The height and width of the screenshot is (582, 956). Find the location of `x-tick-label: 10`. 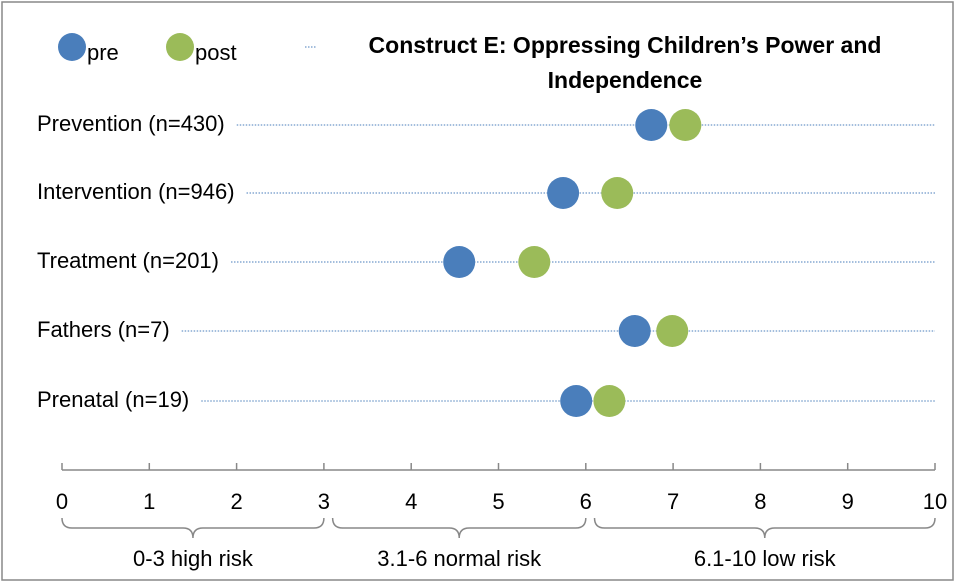

x-tick-label: 10 is located at coordinates (935, 501).